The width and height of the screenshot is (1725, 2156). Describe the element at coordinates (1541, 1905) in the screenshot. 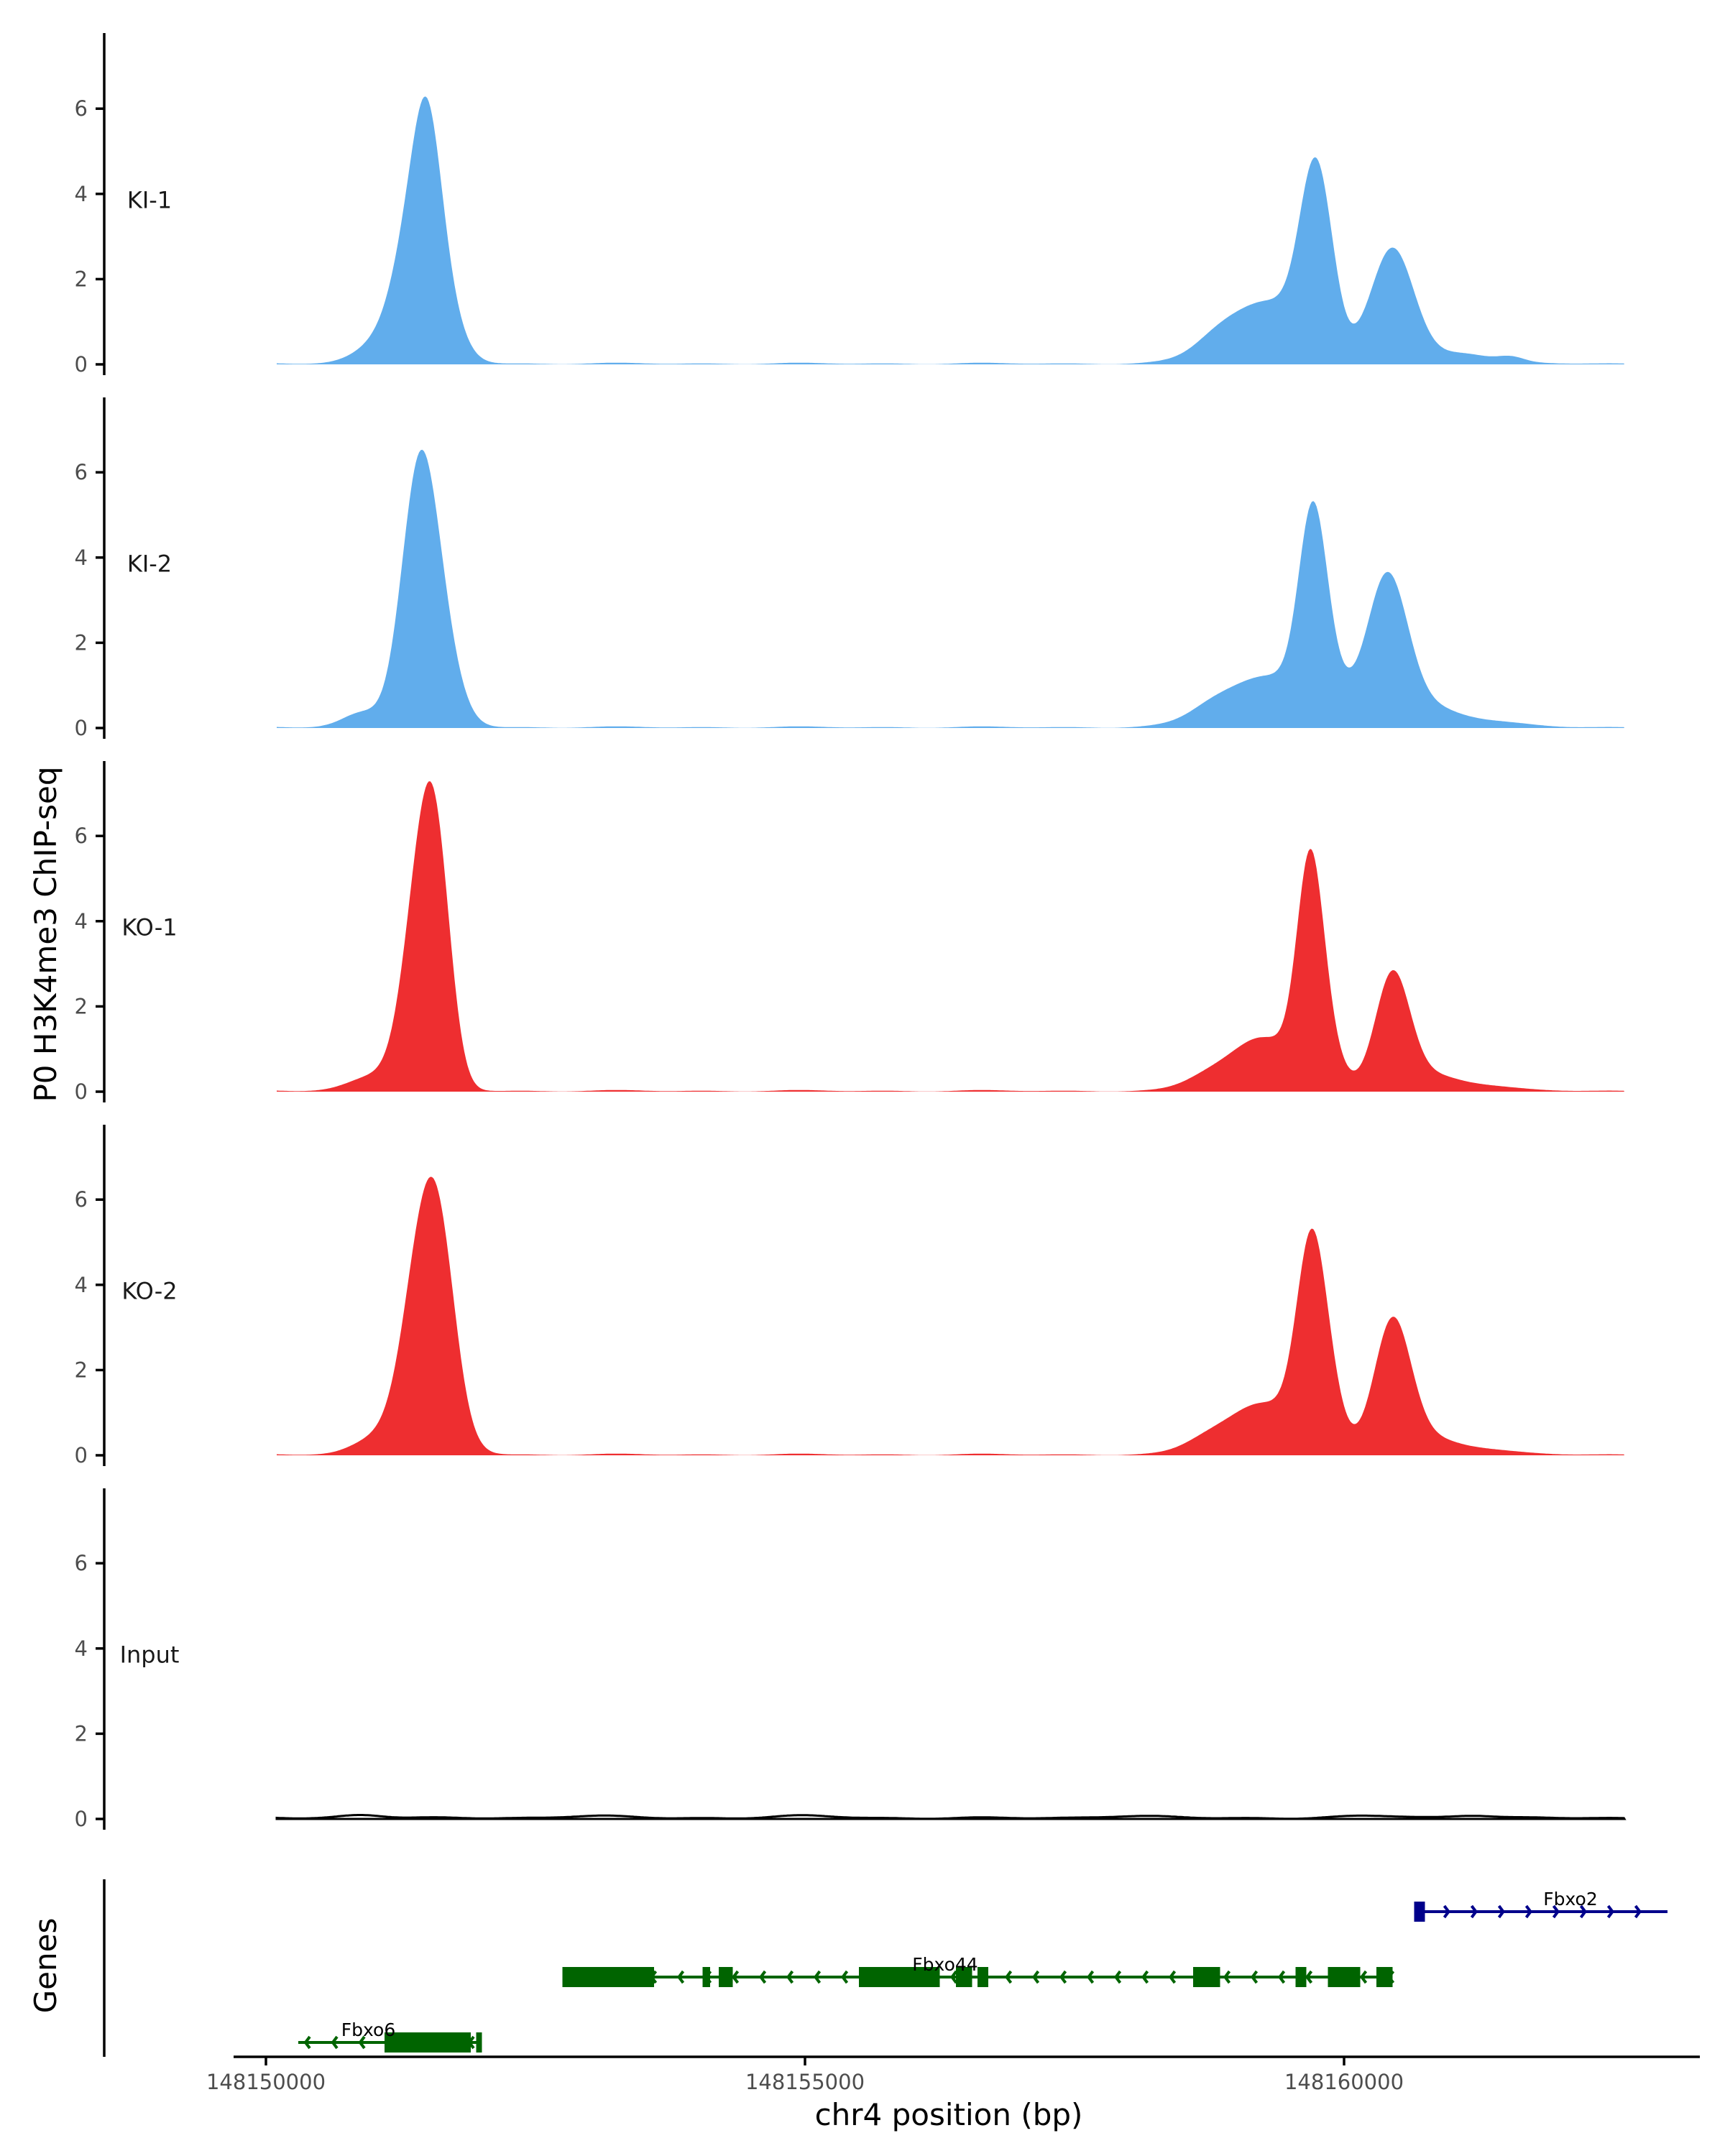

I see `gene-fbxo2: Fbxo2` at that location.